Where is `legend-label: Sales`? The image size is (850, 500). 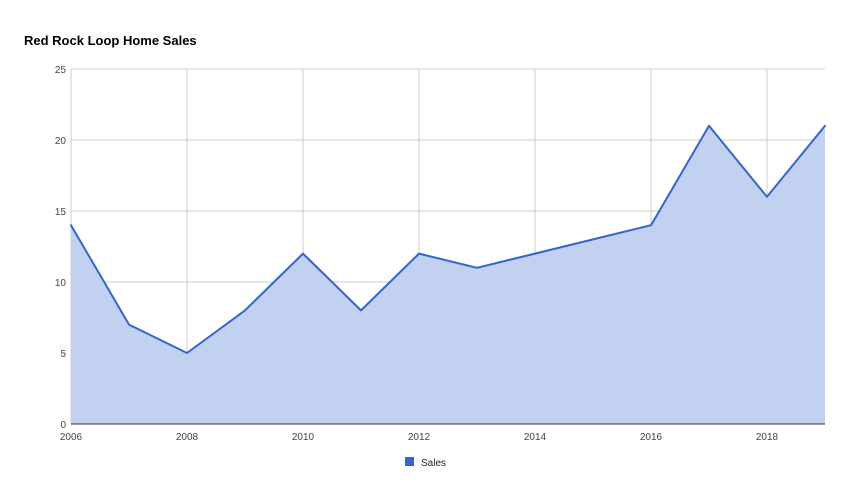 legend-label: Sales is located at coordinates (433, 463).